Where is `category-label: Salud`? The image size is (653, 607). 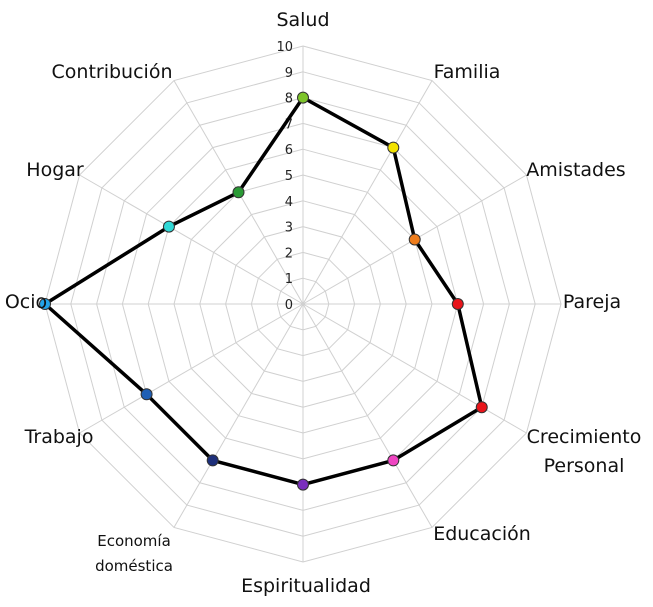 category-label: Salud is located at coordinates (302, 20).